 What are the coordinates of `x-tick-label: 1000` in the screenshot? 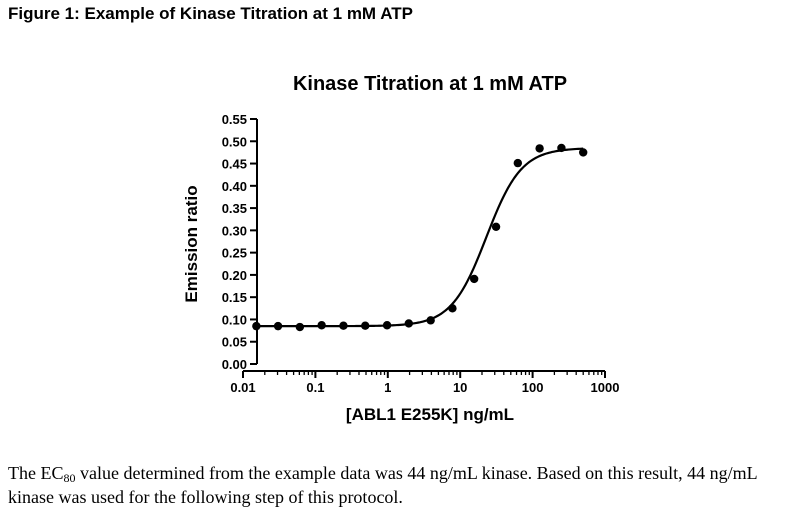 It's located at (605, 387).